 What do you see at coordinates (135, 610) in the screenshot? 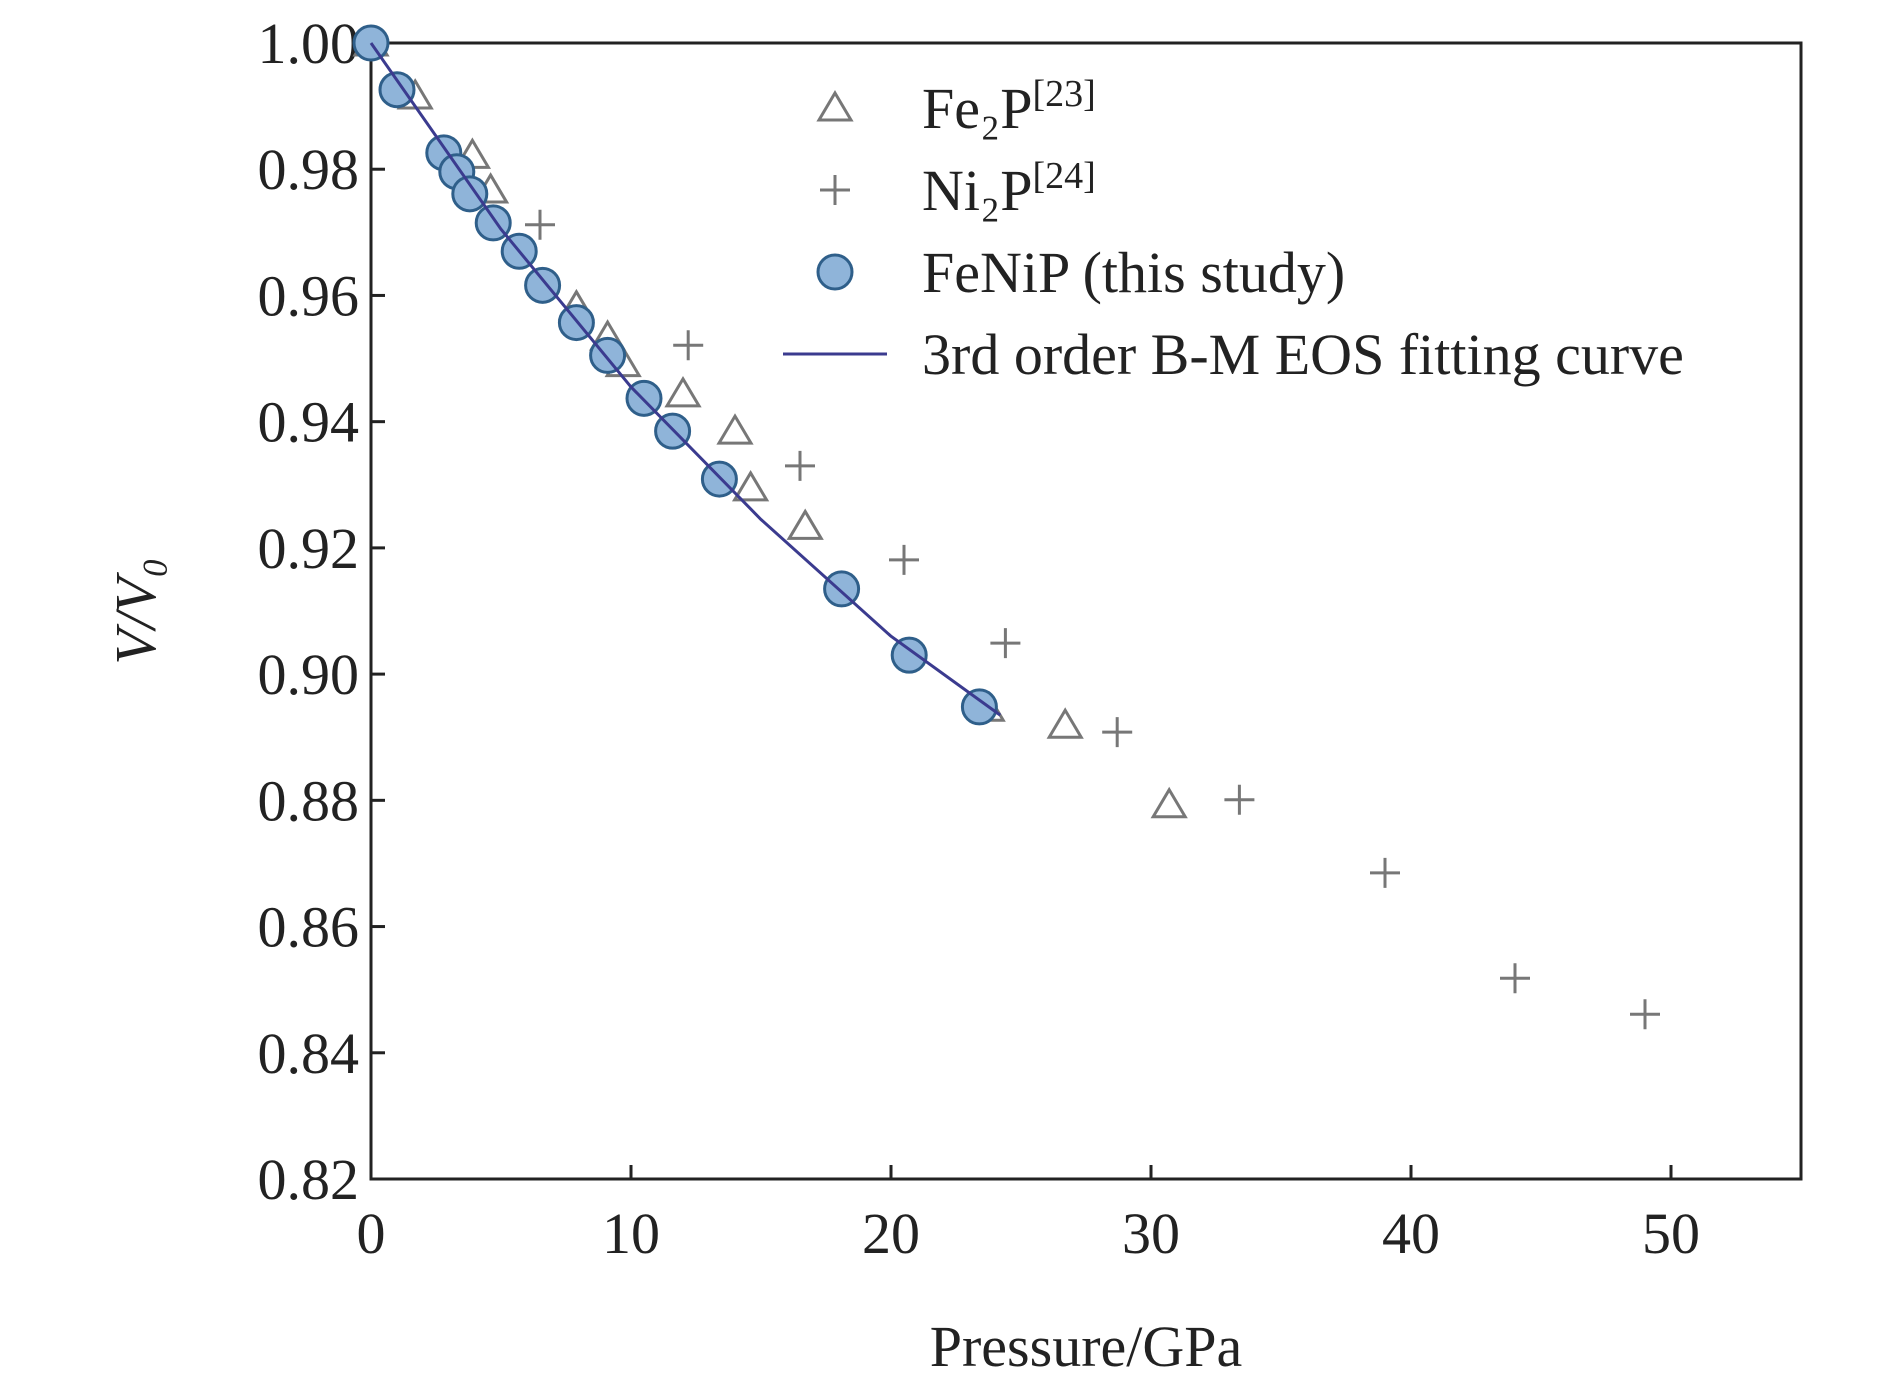
I see `y-axis-label: V/V₀` at bounding box center [135, 610].